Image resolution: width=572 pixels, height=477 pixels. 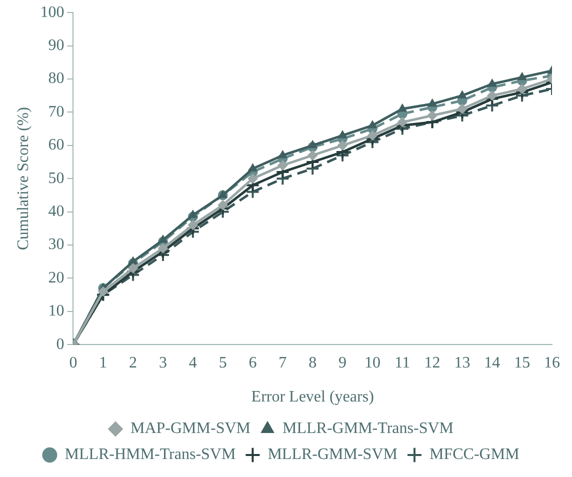 I want to click on y-tick-label: 70, so click(x=56, y=111).